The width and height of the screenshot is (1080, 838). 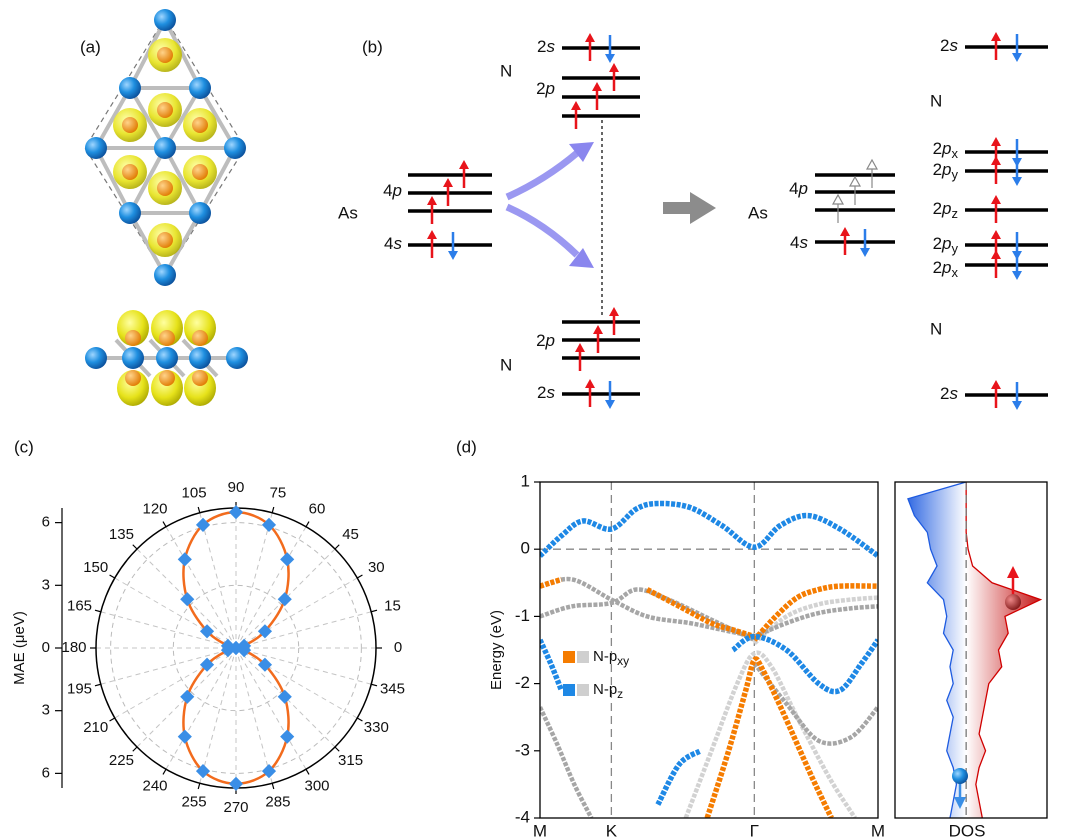 What do you see at coordinates (95, 567) in the screenshot?
I see `theta-tick-label: 150` at bounding box center [95, 567].